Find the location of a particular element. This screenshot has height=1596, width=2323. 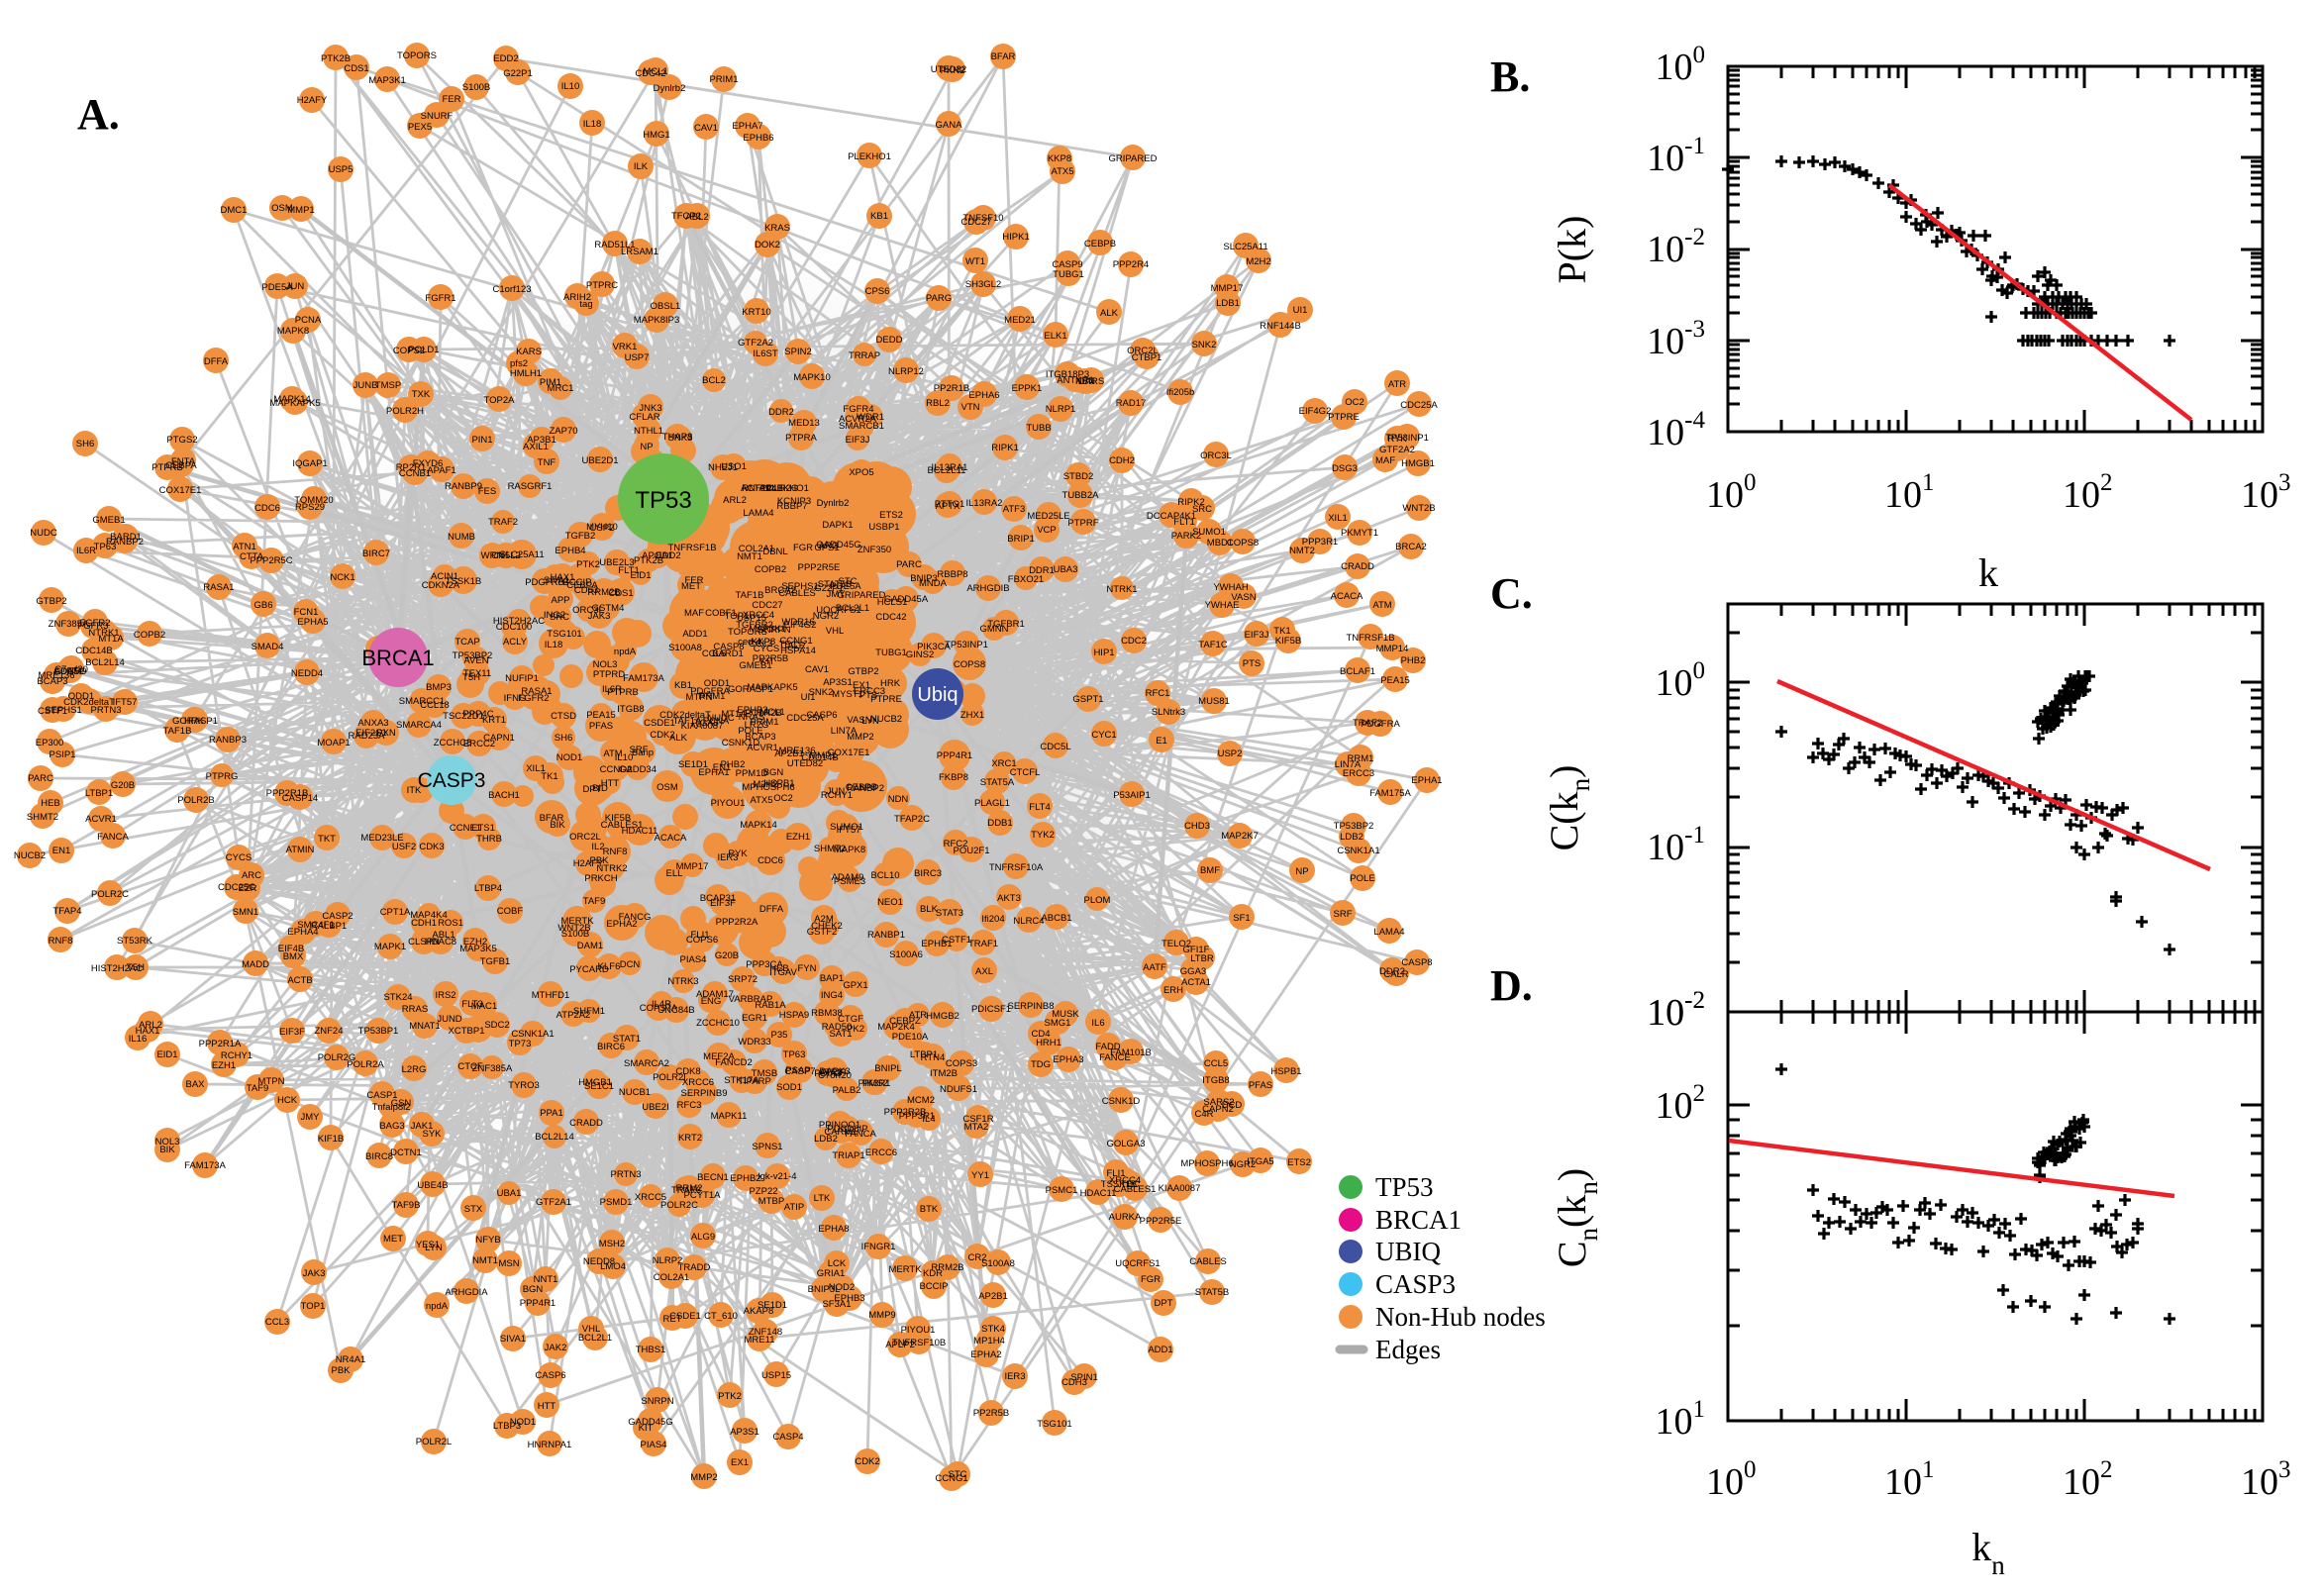

svg-text: ETS1 is located at coordinates (483, 828).